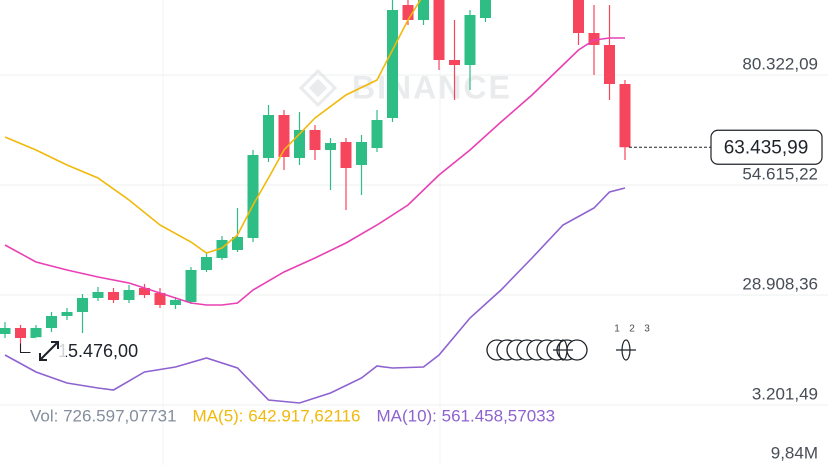 The width and height of the screenshot is (828, 465). What do you see at coordinates (98, 351) in the screenshot?
I see `low-marker-label: 15.476,00` at bounding box center [98, 351].